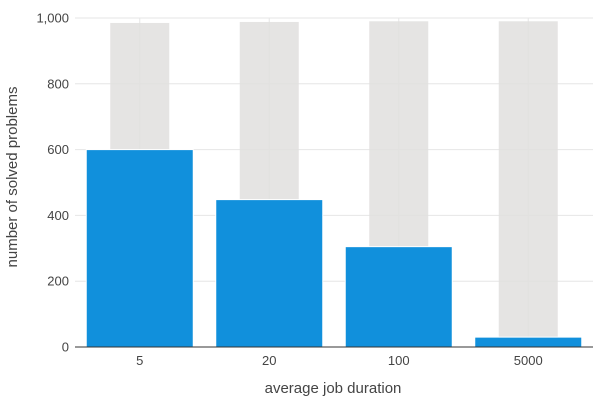 Image resolution: width=600 pixels, height=400 pixels. What do you see at coordinates (139, 360) in the screenshot?
I see `x-tick-label: 5` at bounding box center [139, 360].